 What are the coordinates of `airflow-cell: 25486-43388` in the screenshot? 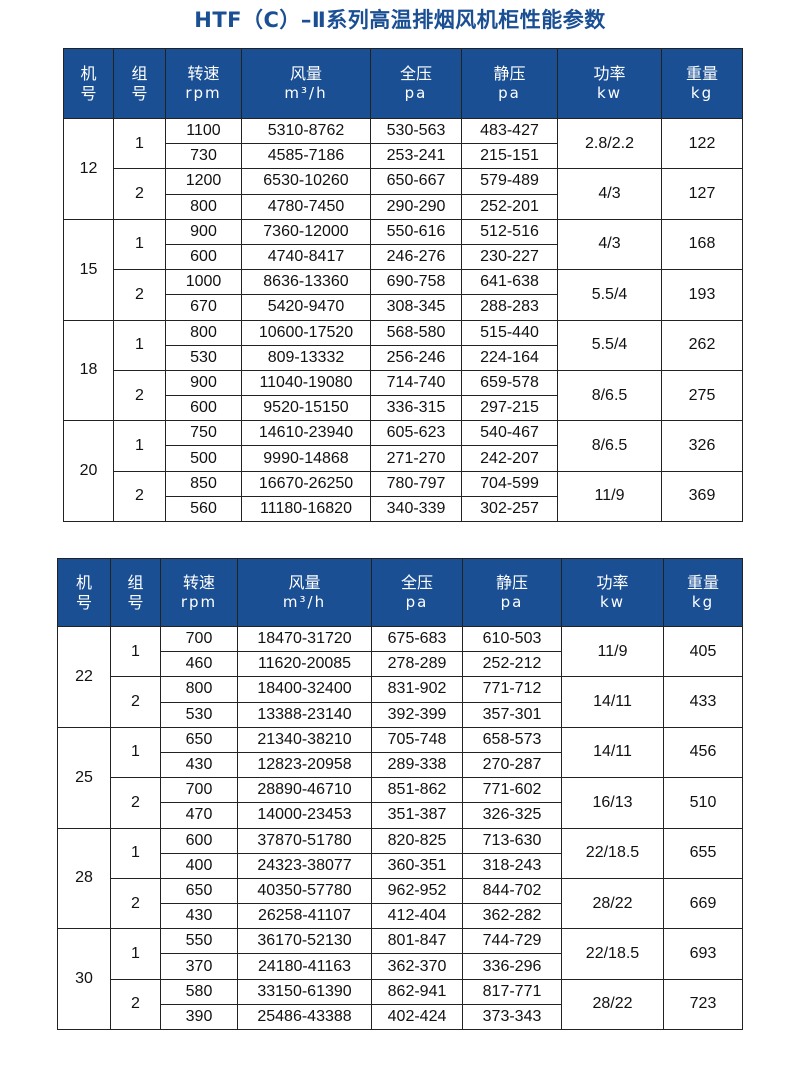 It's located at (304, 1017).